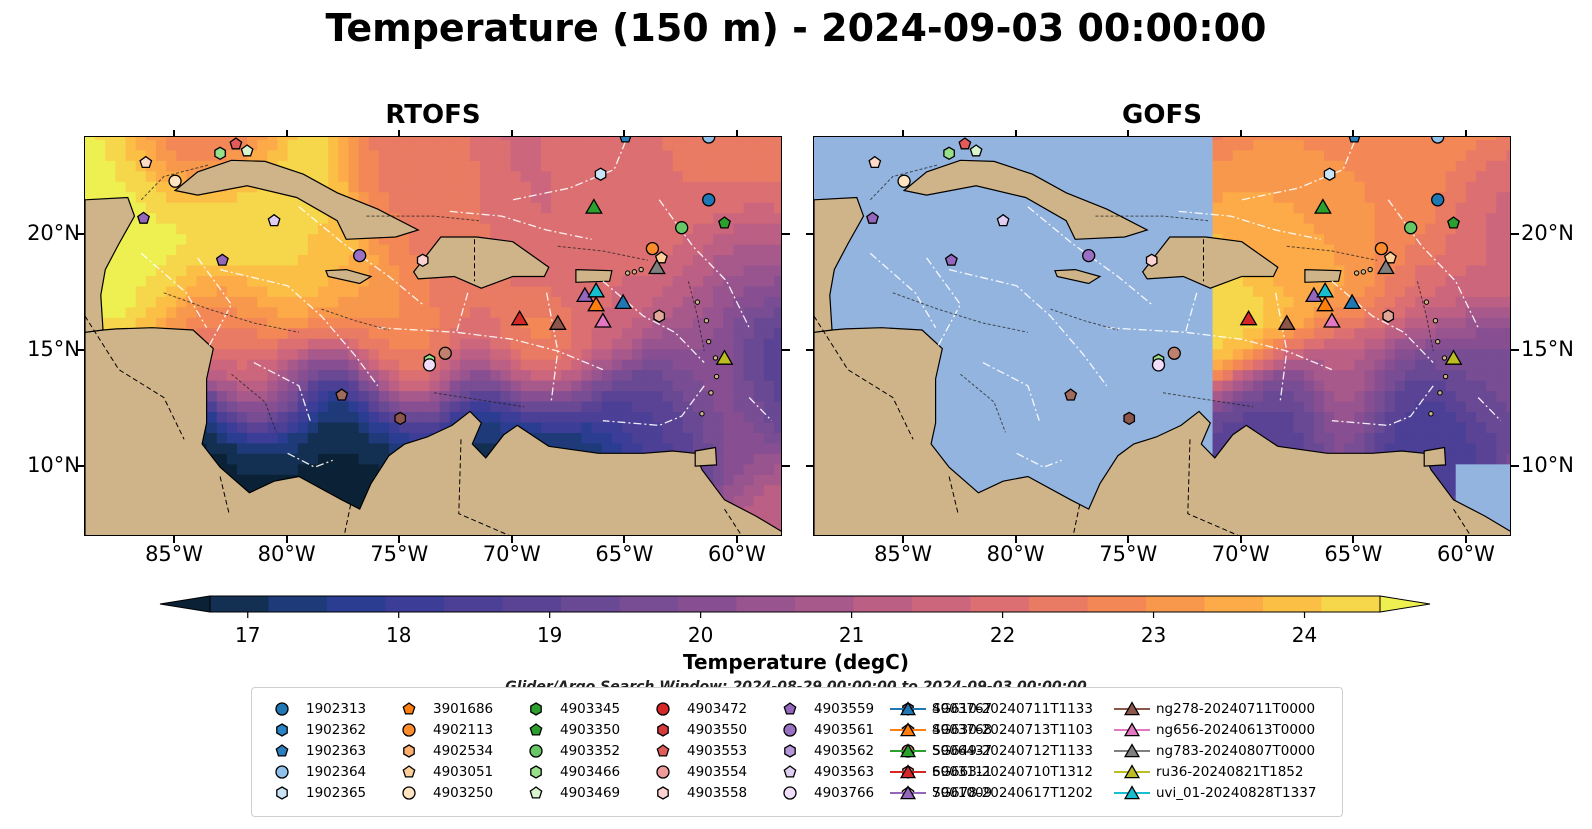 The height and width of the screenshot is (829, 1592). Describe the element at coordinates (1012, 709) in the screenshot. I see `legend-label: SG610-20240711T1133` at that location.